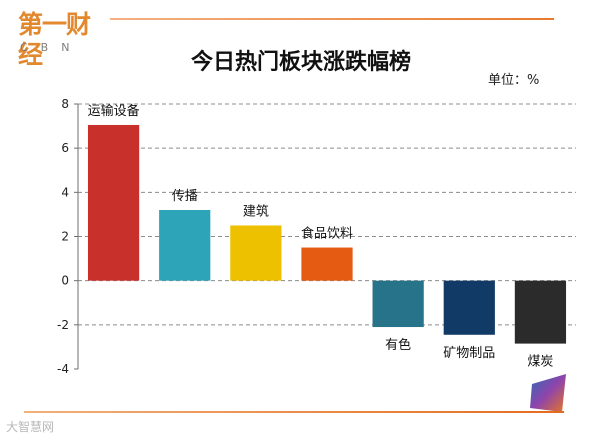 The image size is (602, 441). What do you see at coordinates (65, 237) in the screenshot?
I see `y-tick-label: 2` at bounding box center [65, 237].